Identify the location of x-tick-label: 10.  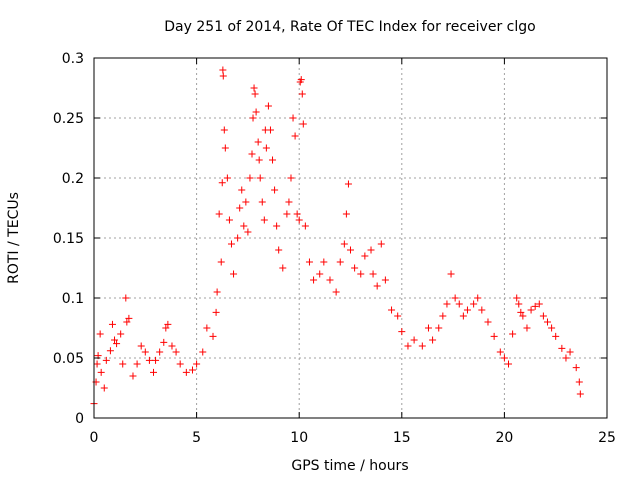
(299, 438).